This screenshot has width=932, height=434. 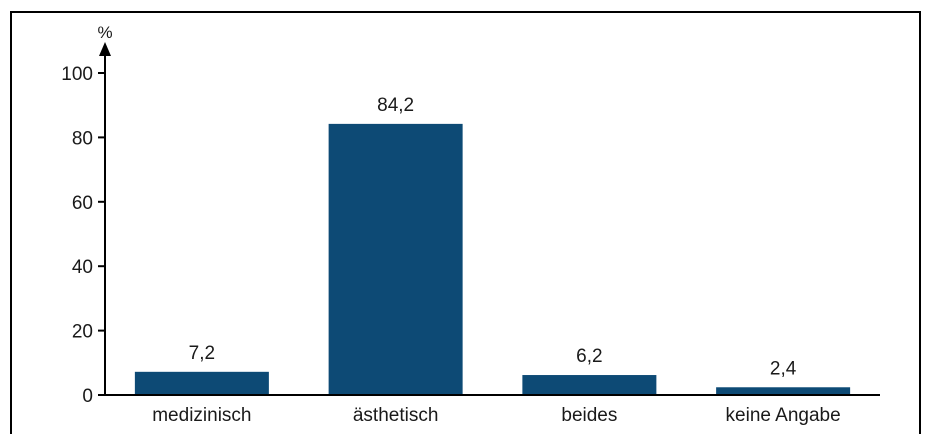 What do you see at coordinates (202, 353) in the screenshot?
I see `bar-value-label: 7,2` at bounding box center [202, 353].